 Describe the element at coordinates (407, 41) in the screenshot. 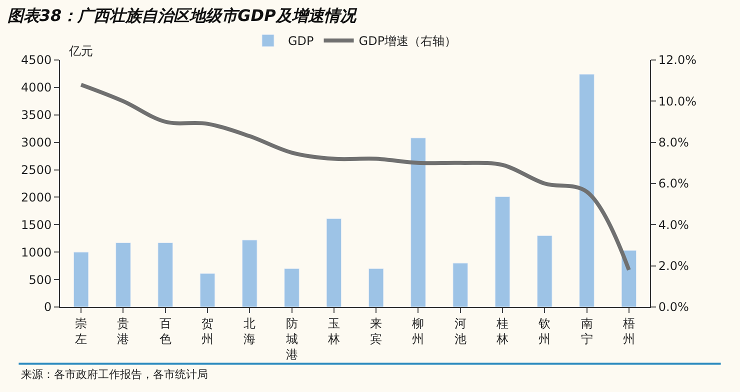

I see `legend-label: GDP增速（右轴）` at that location.